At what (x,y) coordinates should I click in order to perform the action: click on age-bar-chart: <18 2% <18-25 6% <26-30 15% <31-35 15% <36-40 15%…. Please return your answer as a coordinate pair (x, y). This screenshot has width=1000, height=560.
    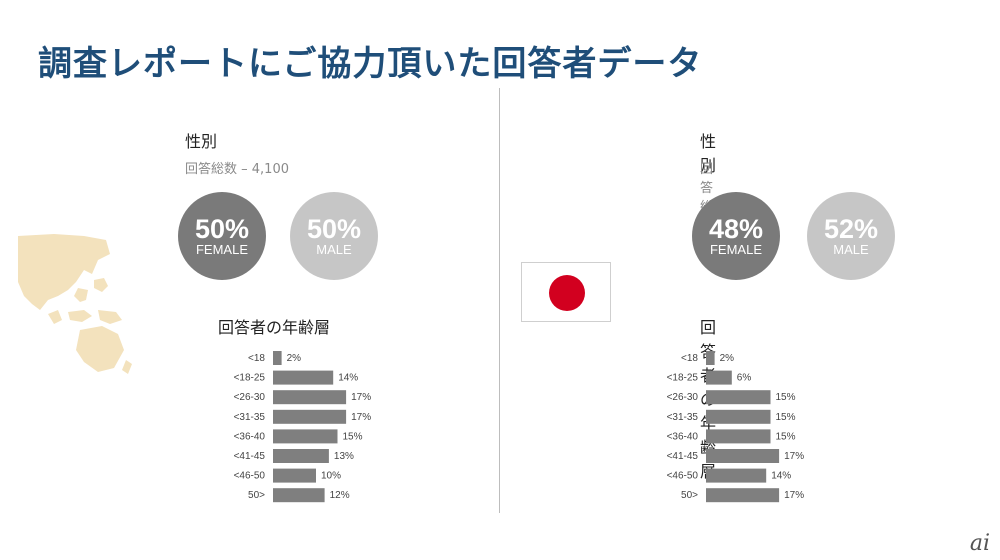
    Looking at the image, I should click on (735, 427).